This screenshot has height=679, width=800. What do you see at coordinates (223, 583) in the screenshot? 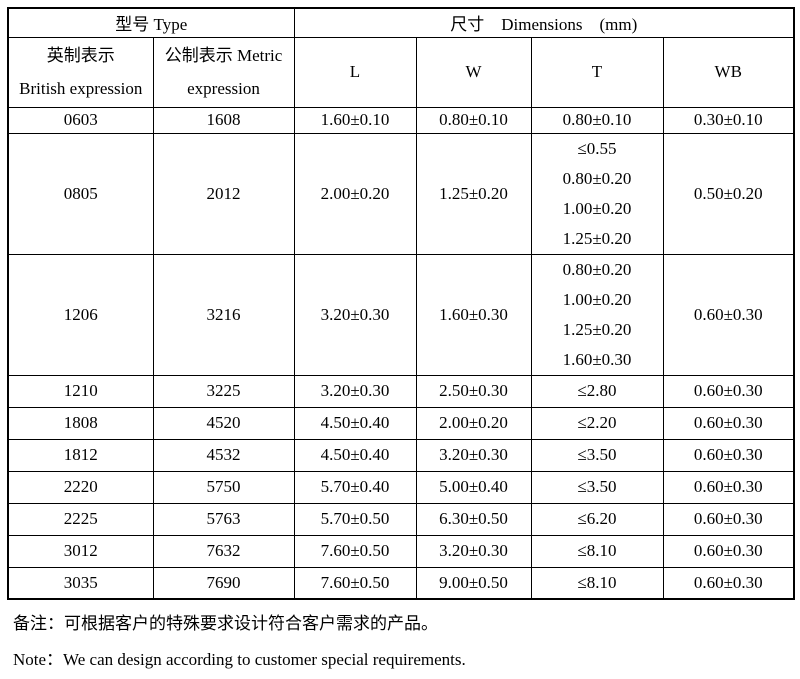
I see `cell-metric: 7690` at bounding box center [223, 583].